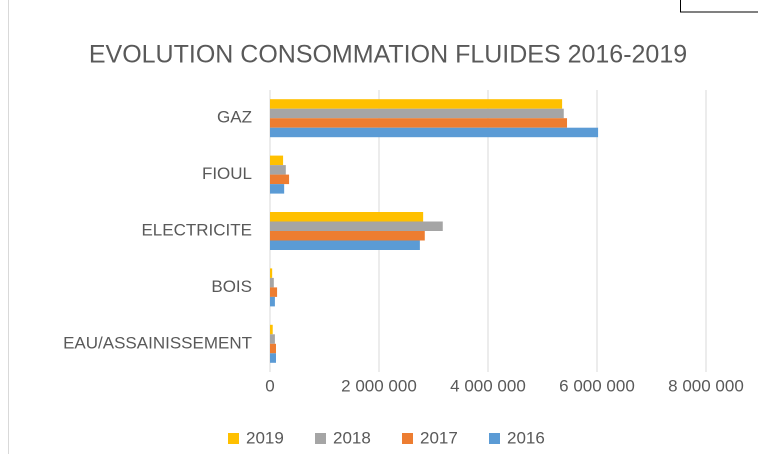  What do you see at coordinates (234, 117) in the screenshot?
I see `y-tick-label: GAZ` at bounding box center [234, 117].